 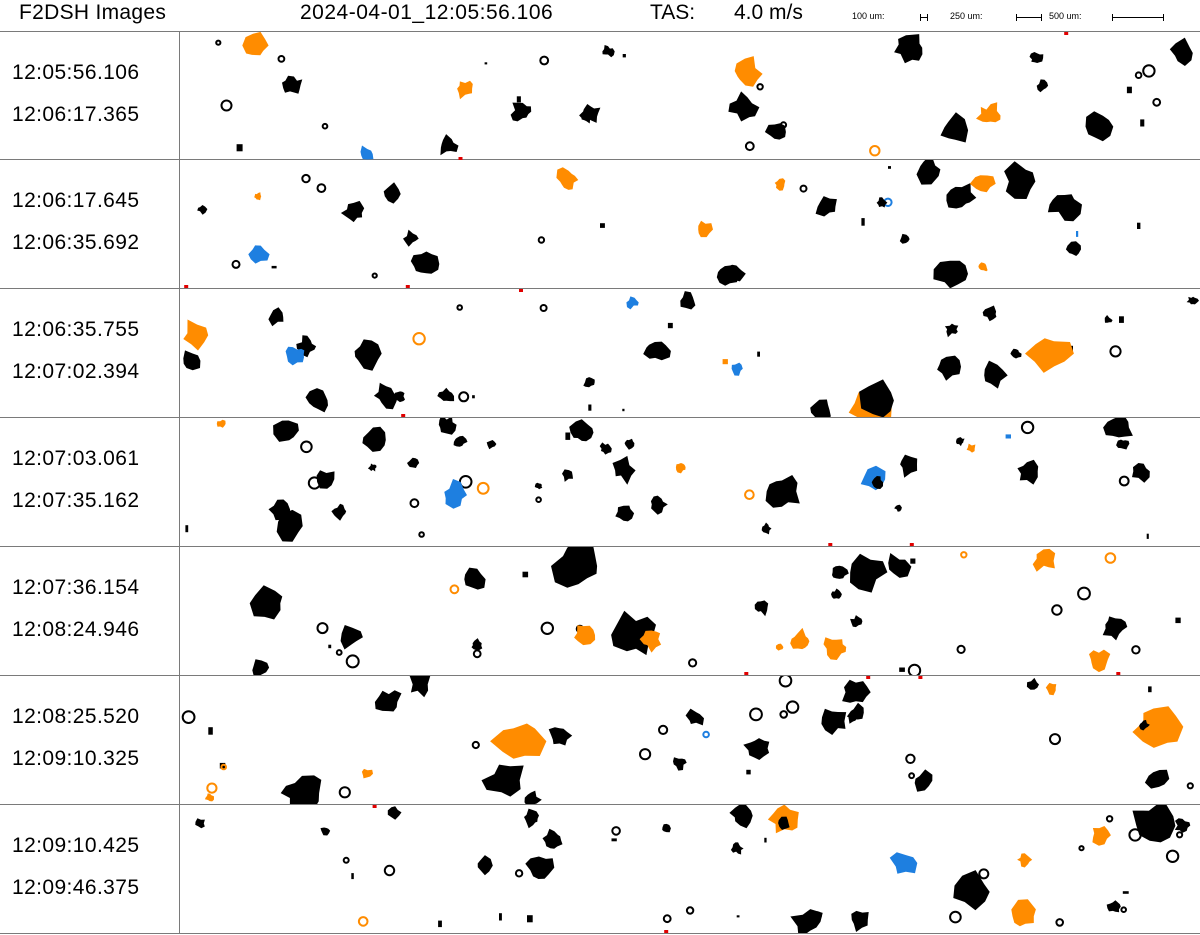 What do you see at coordinates (76, 629) in the screenshot?
I see `strip-end-time: 12:08:24.946` at bounding box center [76, 629].